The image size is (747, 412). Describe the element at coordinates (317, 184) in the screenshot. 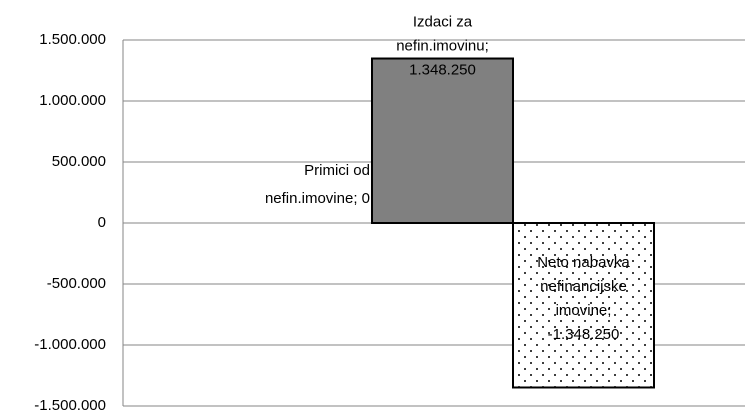

I see `data-label: Primici od nefin.imovine; 0` at that location.